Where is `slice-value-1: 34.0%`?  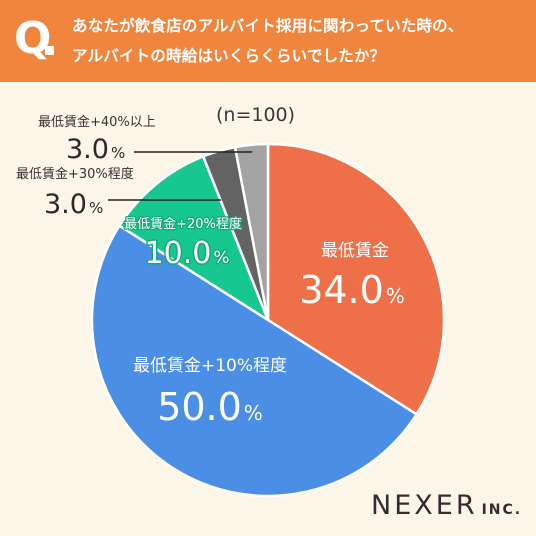 slice-value-1: 34.0% is located at coordinates (352, 290).